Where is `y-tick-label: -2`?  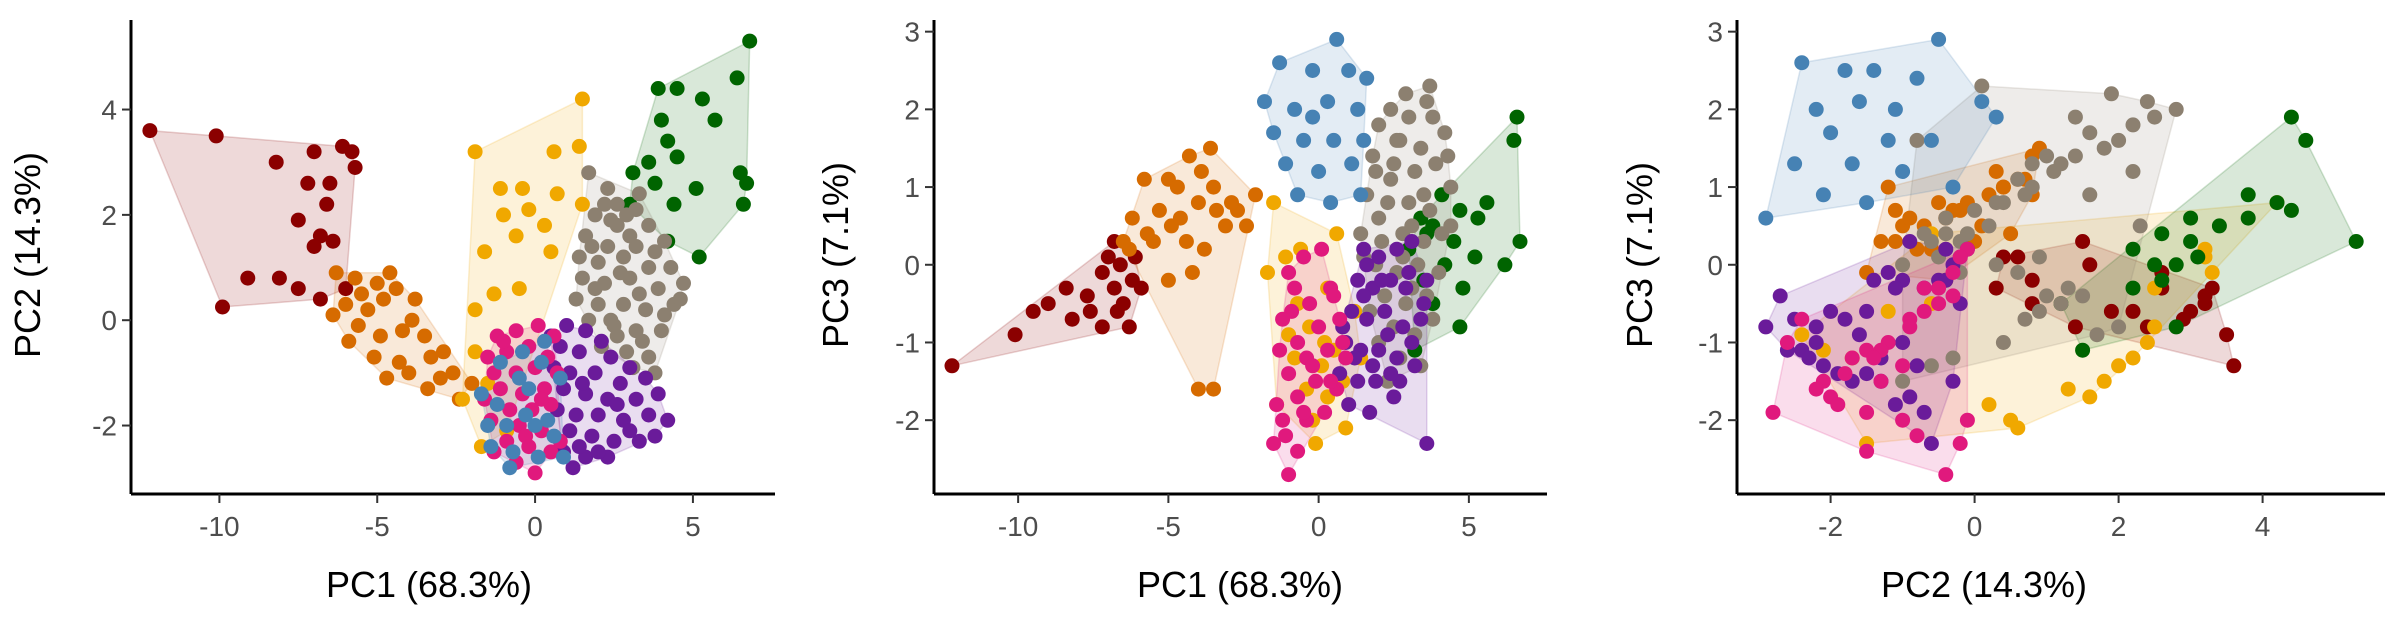 y-tick-label: -2 is located at coordinates (907, 420).